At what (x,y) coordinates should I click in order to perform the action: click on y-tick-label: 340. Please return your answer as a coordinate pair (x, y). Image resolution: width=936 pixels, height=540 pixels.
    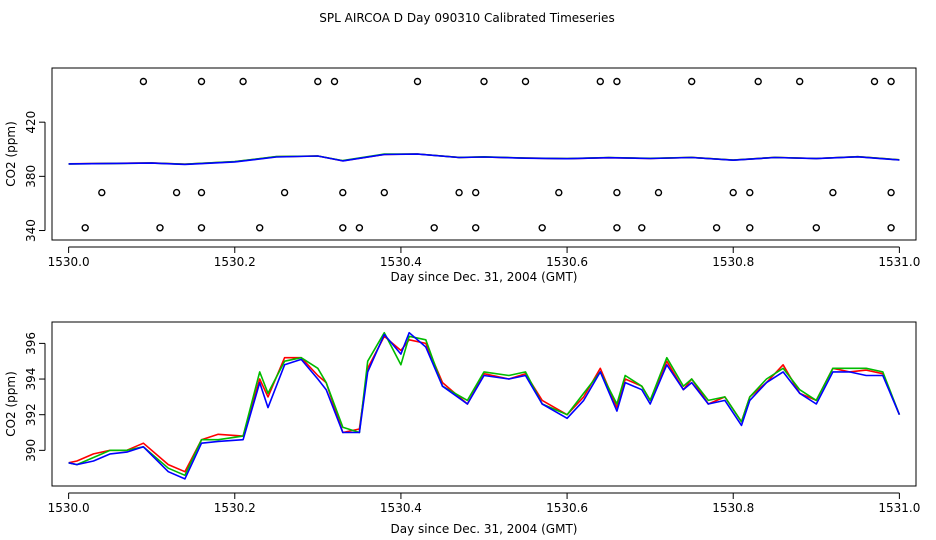
    Looking at the image, I should click on (31, 230).